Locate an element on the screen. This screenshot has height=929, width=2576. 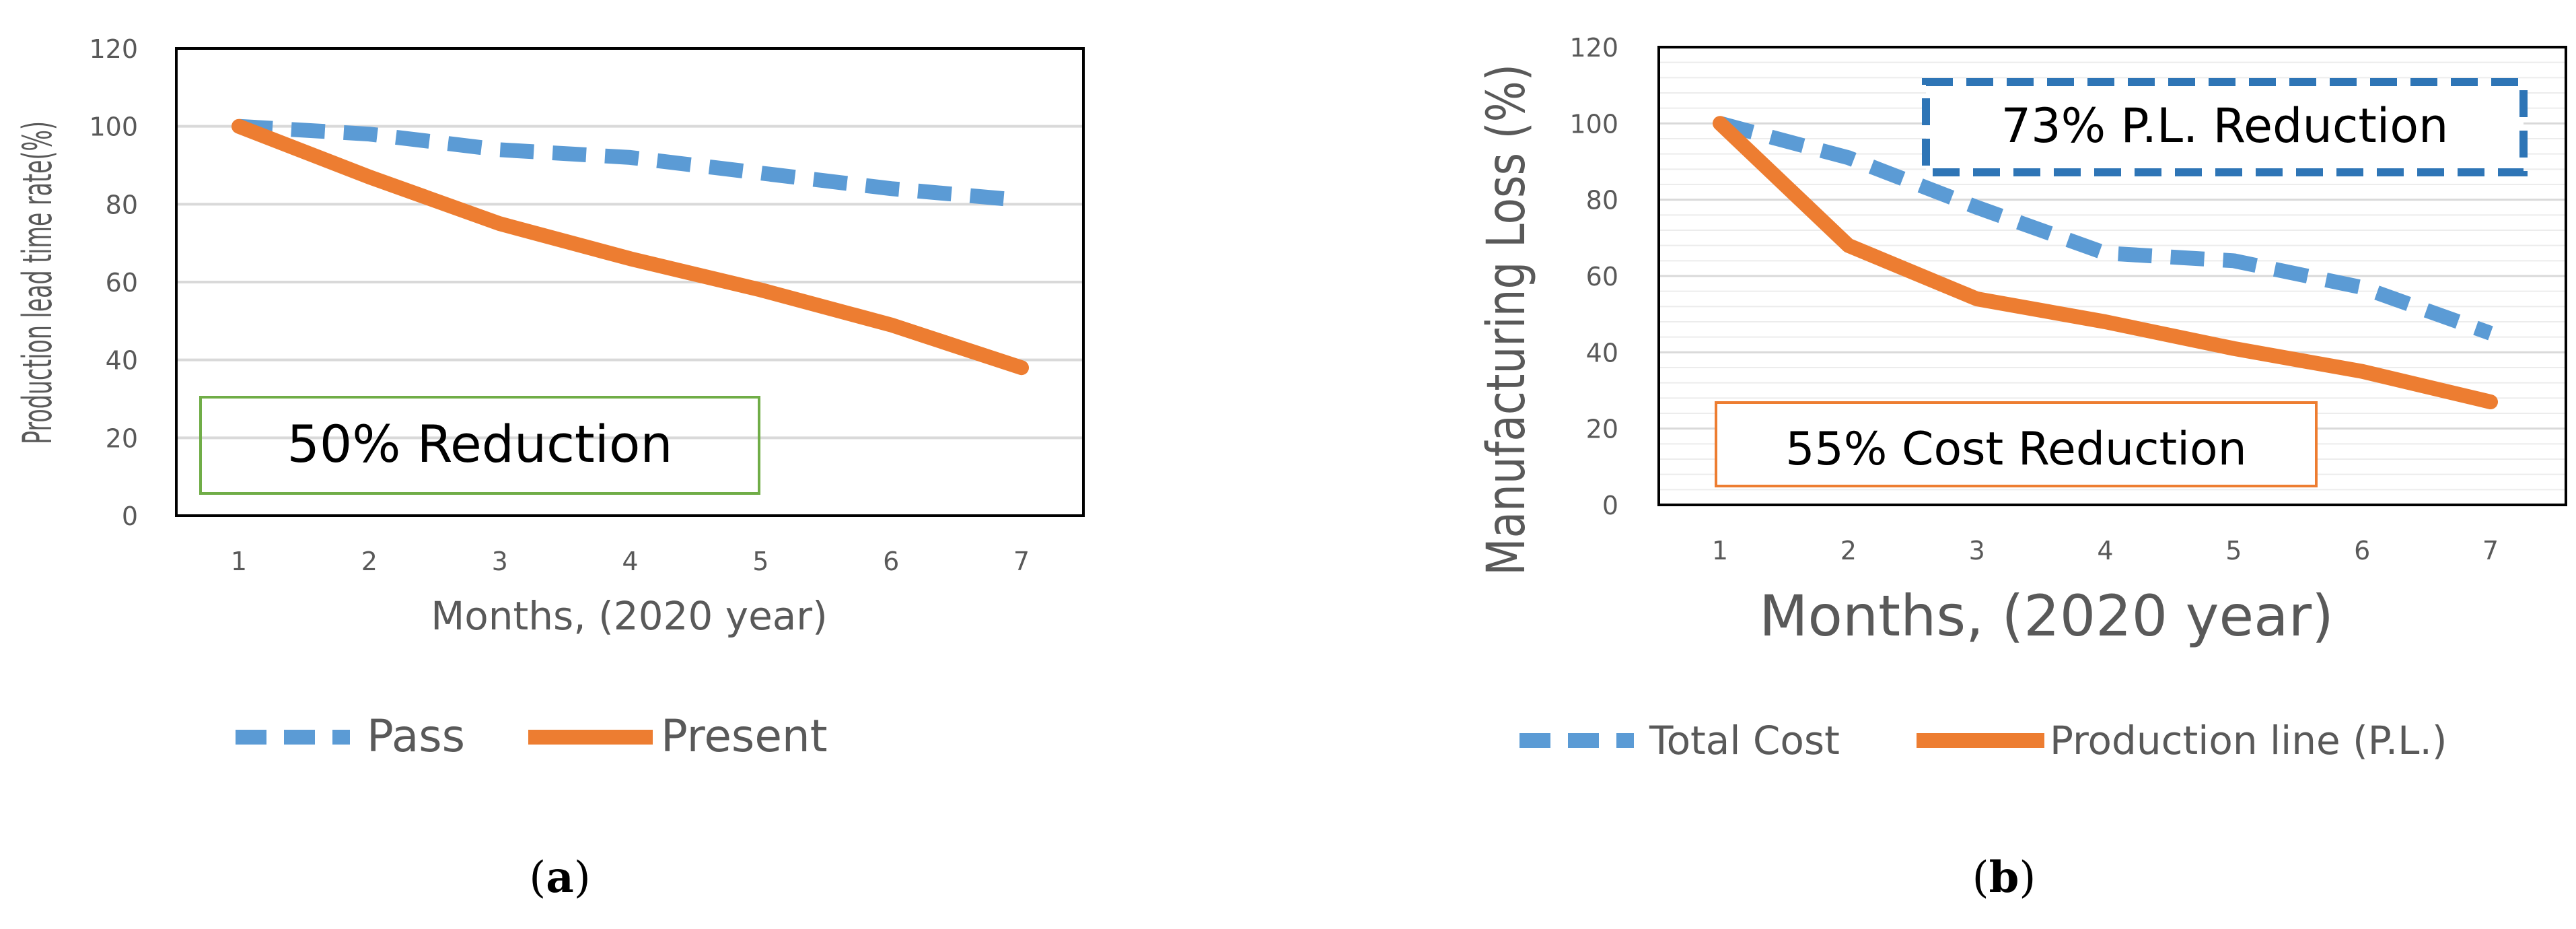
chart-b-x-tick-label: 1 is located at coordinates (1720, 550).